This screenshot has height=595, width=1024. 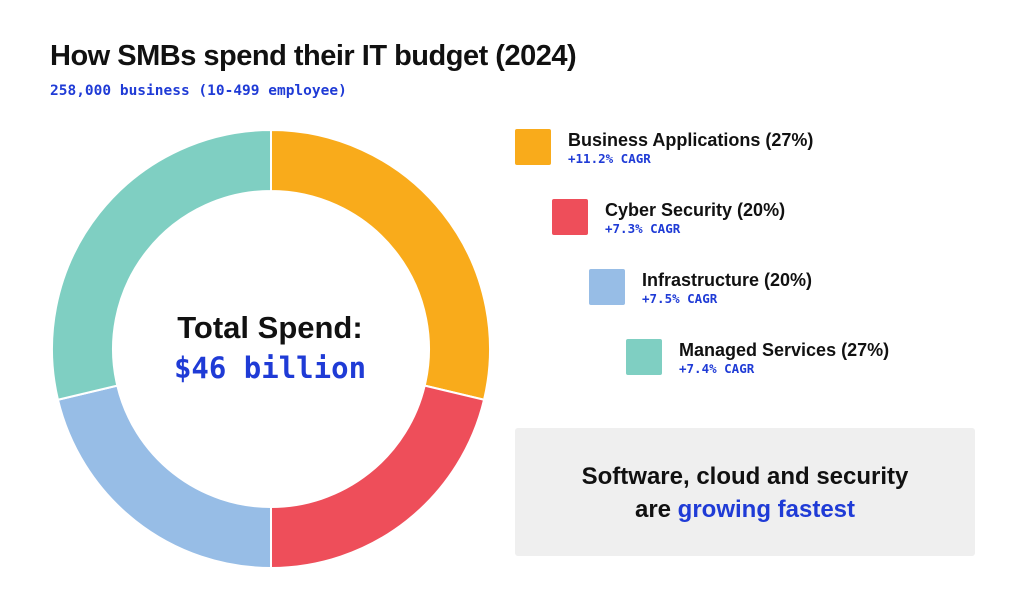 I want to click on callout-line-2-prefix: are, so click(x=656, y=509).